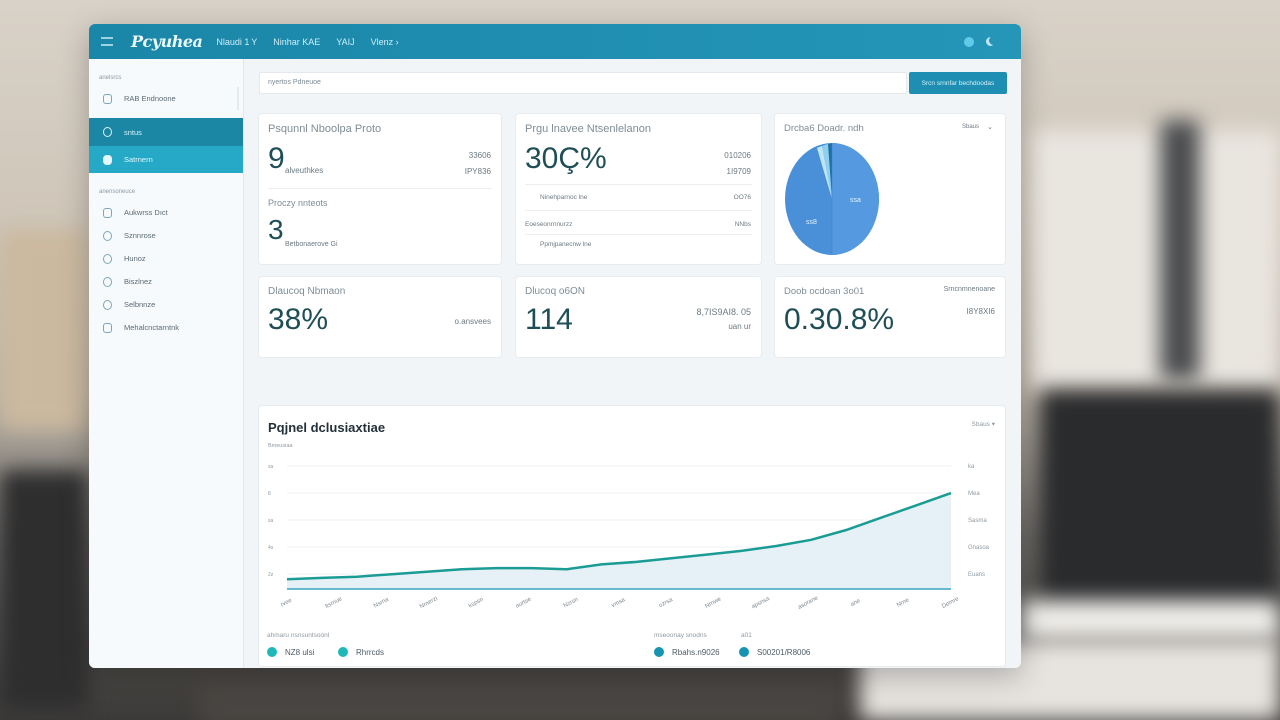 The width and height of the screenshot is (1280, 720). What do you see at coordinates (958, 83) in the screenshot?
I see `search-button: Srcn srnnfar bechdoodas` at bounding box center [958, 83].